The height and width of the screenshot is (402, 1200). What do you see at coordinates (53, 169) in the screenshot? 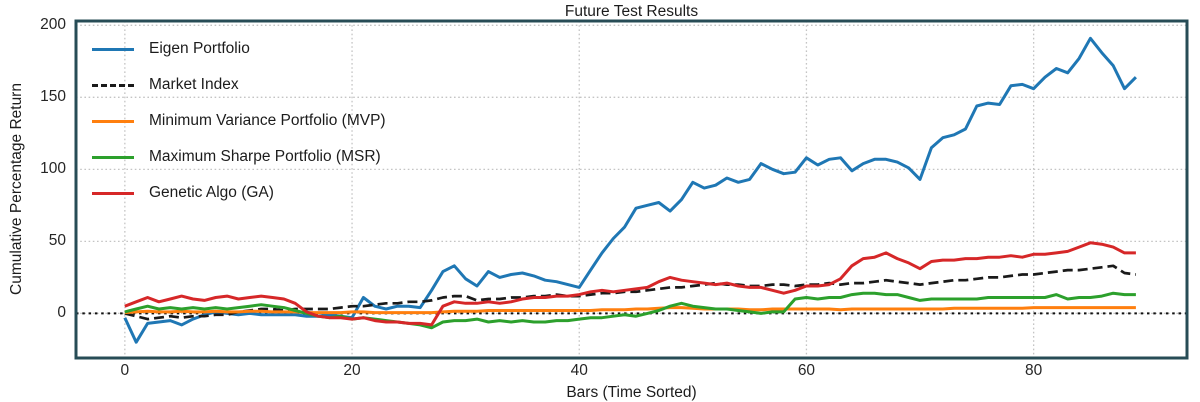
I see `y-tick-label: 100` at bounding box center [53, 169].